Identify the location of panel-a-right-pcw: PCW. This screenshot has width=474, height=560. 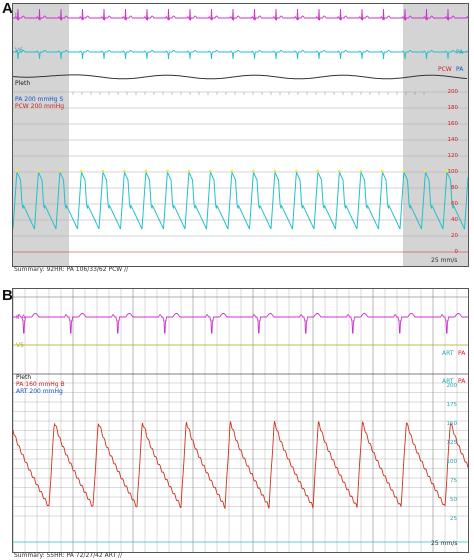
(445, 69).